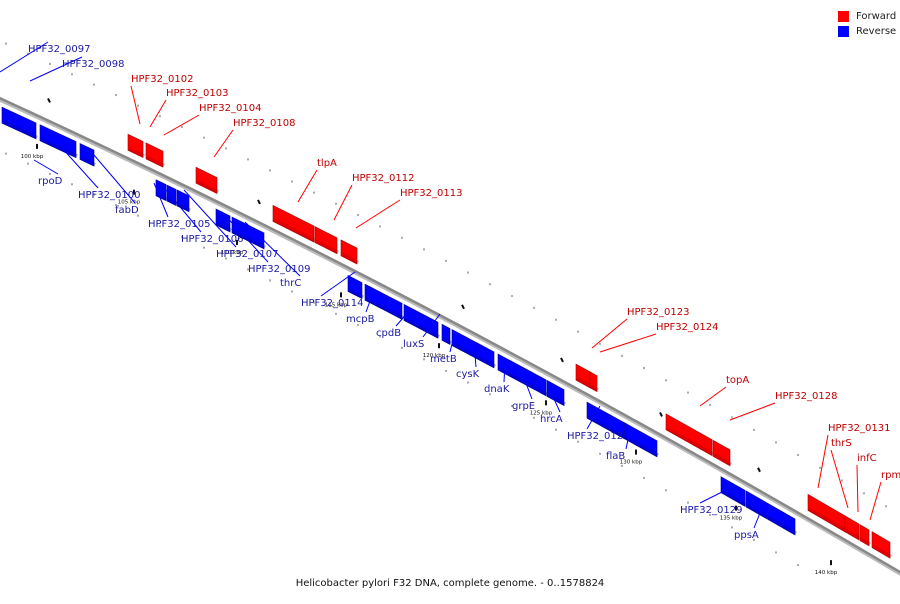 Image resolution: width=900 pixels, height=604 pixels. I want to click on gene-label-HPF32_0102: HPF32_0102, so click(162, 79).